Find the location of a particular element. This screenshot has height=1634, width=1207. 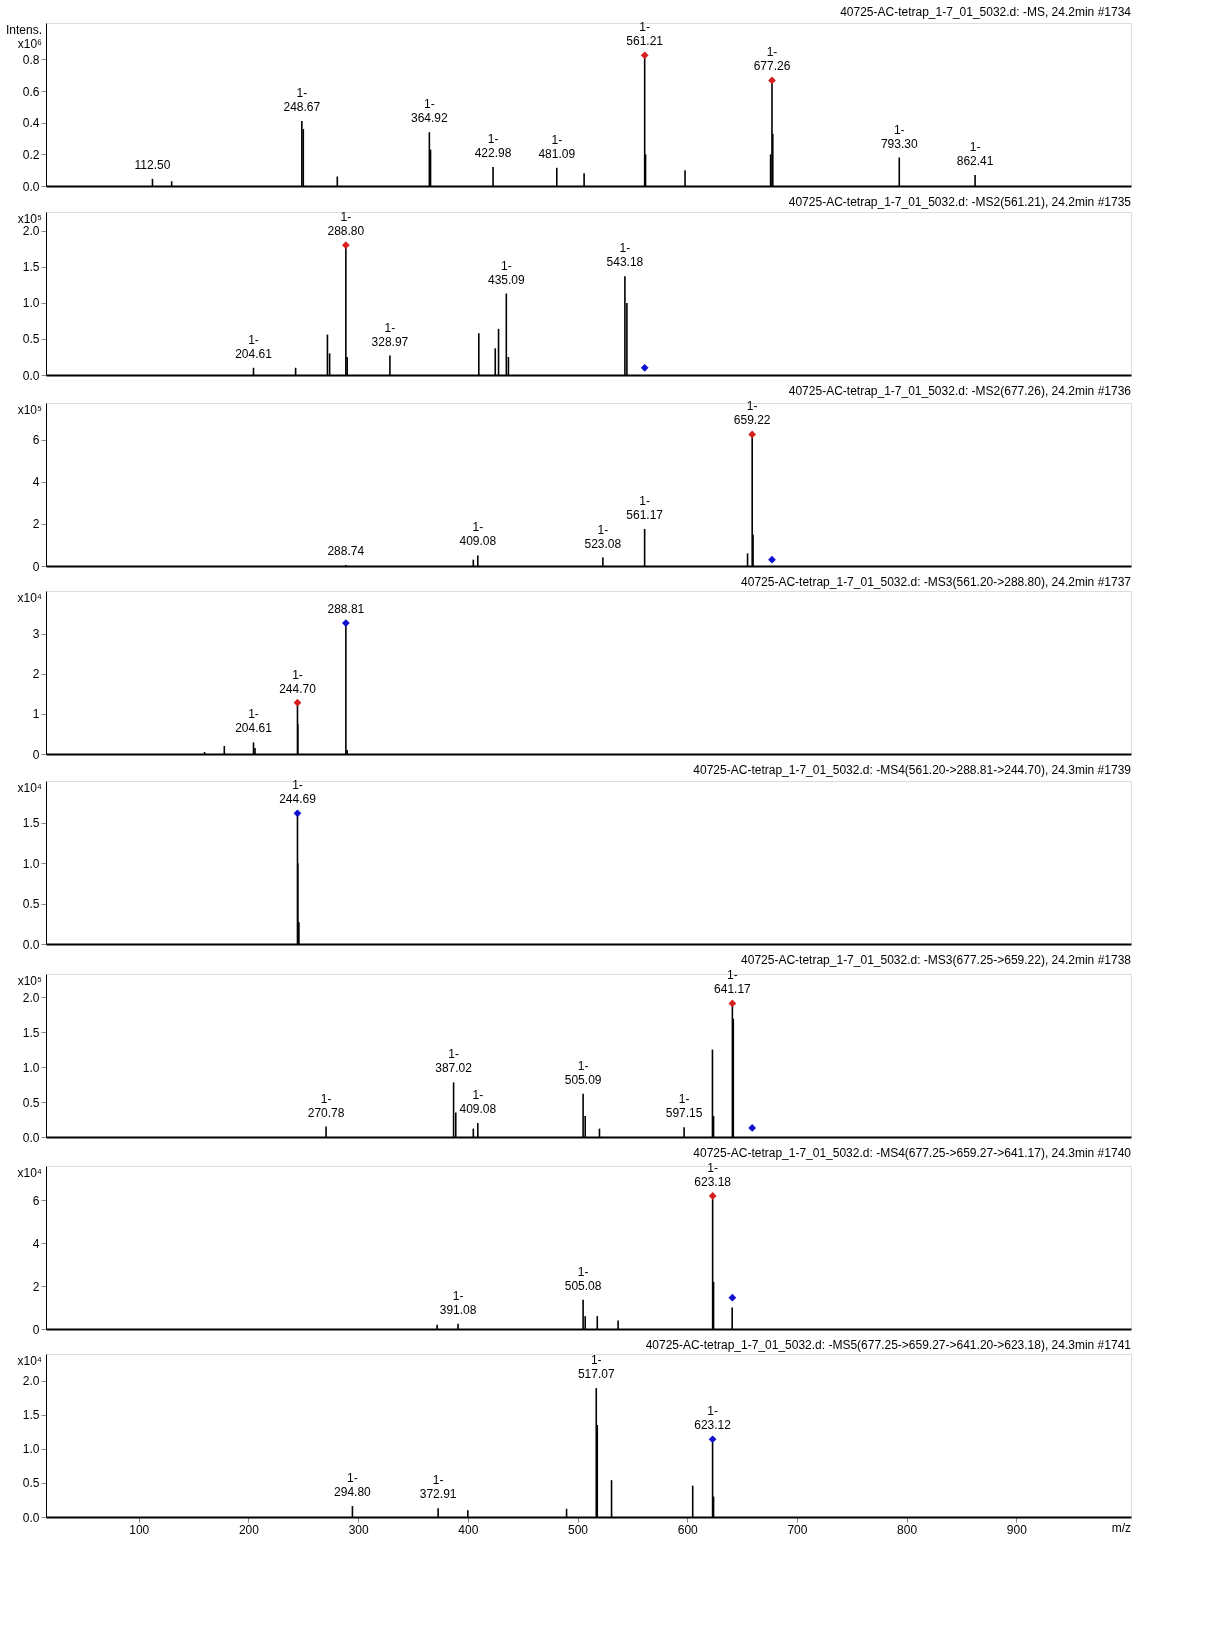

annotation: 1- 523.08 is located at coordinates (603, 536).